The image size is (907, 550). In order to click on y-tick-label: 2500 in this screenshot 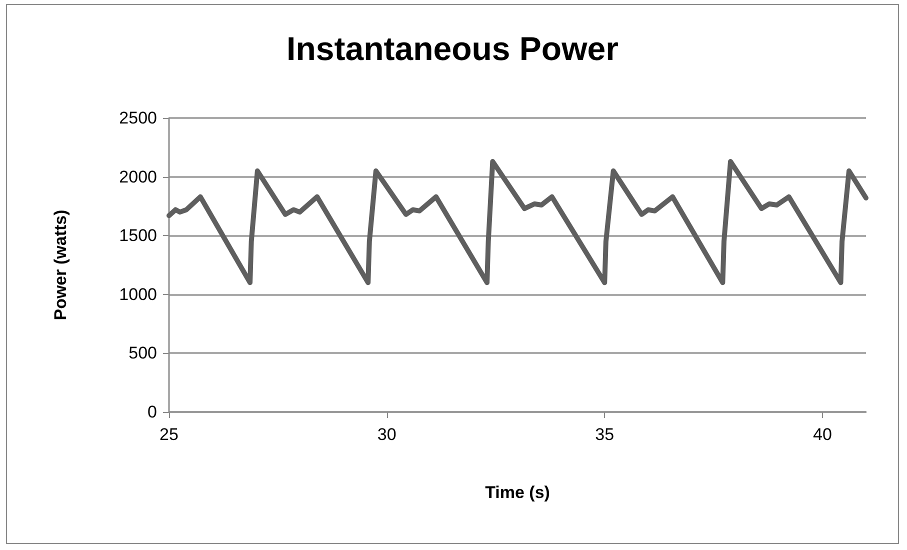, I will do `click(138, 118)`.